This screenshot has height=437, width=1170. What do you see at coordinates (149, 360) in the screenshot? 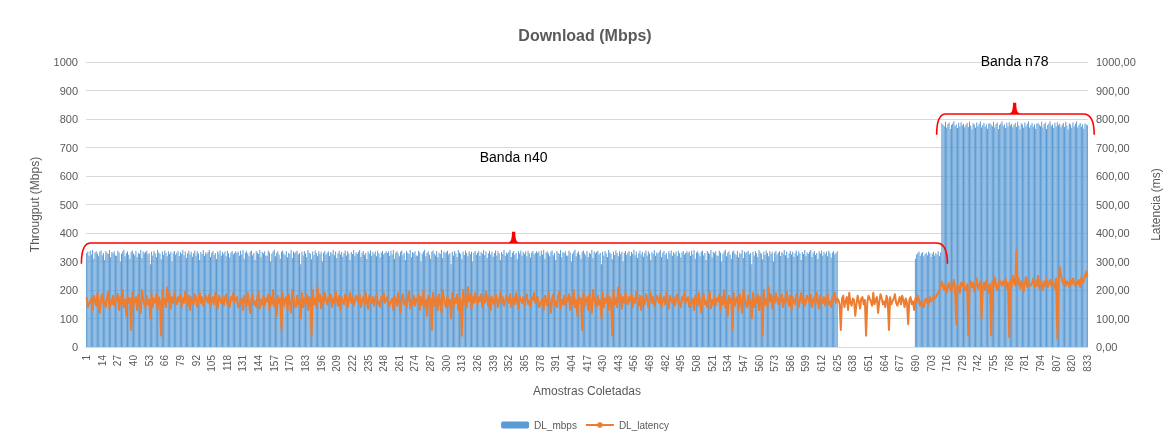
I see `x-tick-label: 53` at bounding box center [149, 360].